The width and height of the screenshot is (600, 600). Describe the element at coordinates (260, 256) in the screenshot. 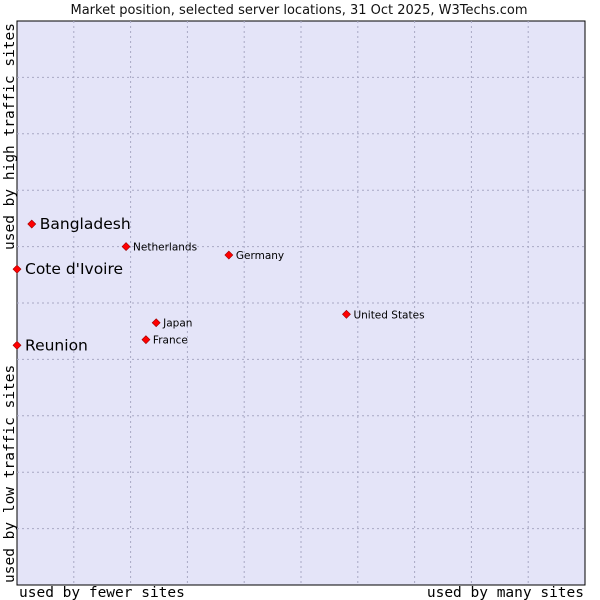

I see `point-label-germany: Germany` at that location.